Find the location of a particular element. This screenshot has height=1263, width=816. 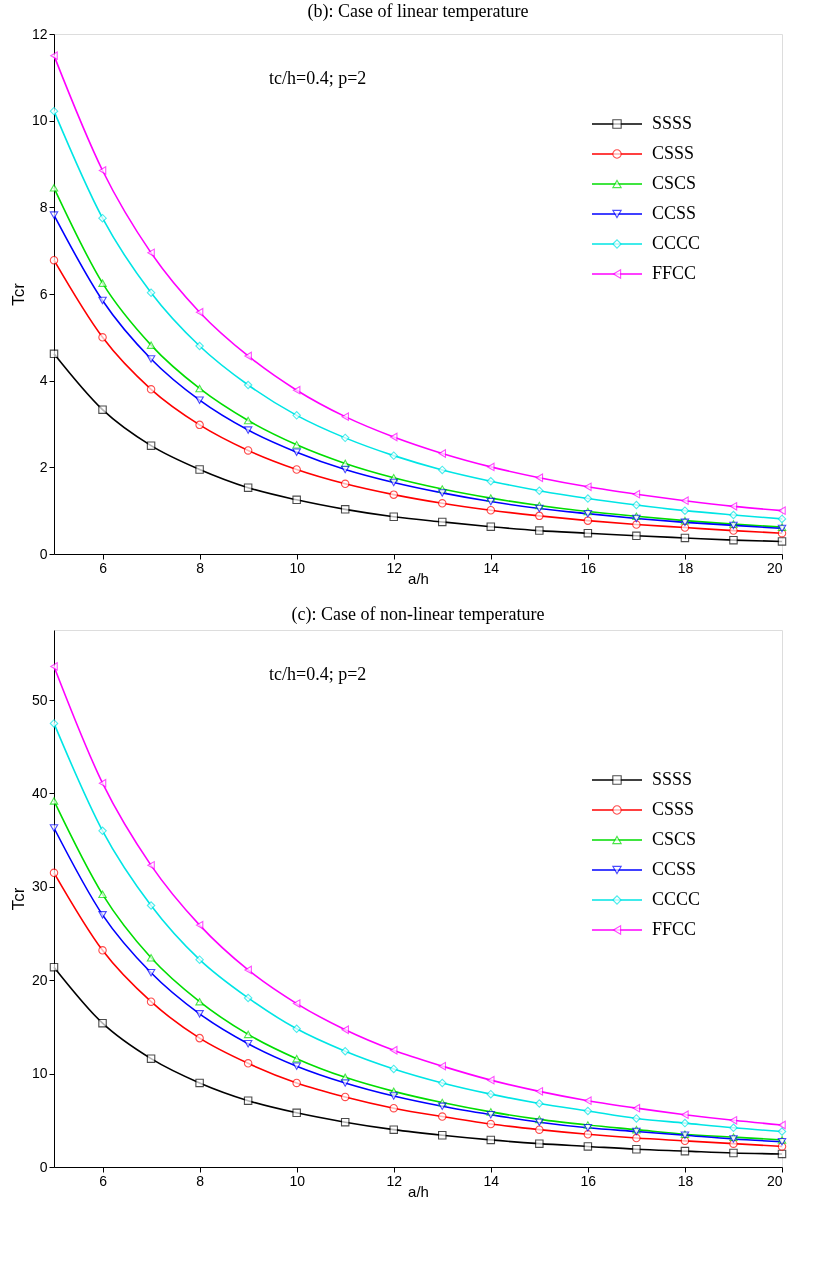

y-tick-label: 6 is located at coordinates (43, 293).